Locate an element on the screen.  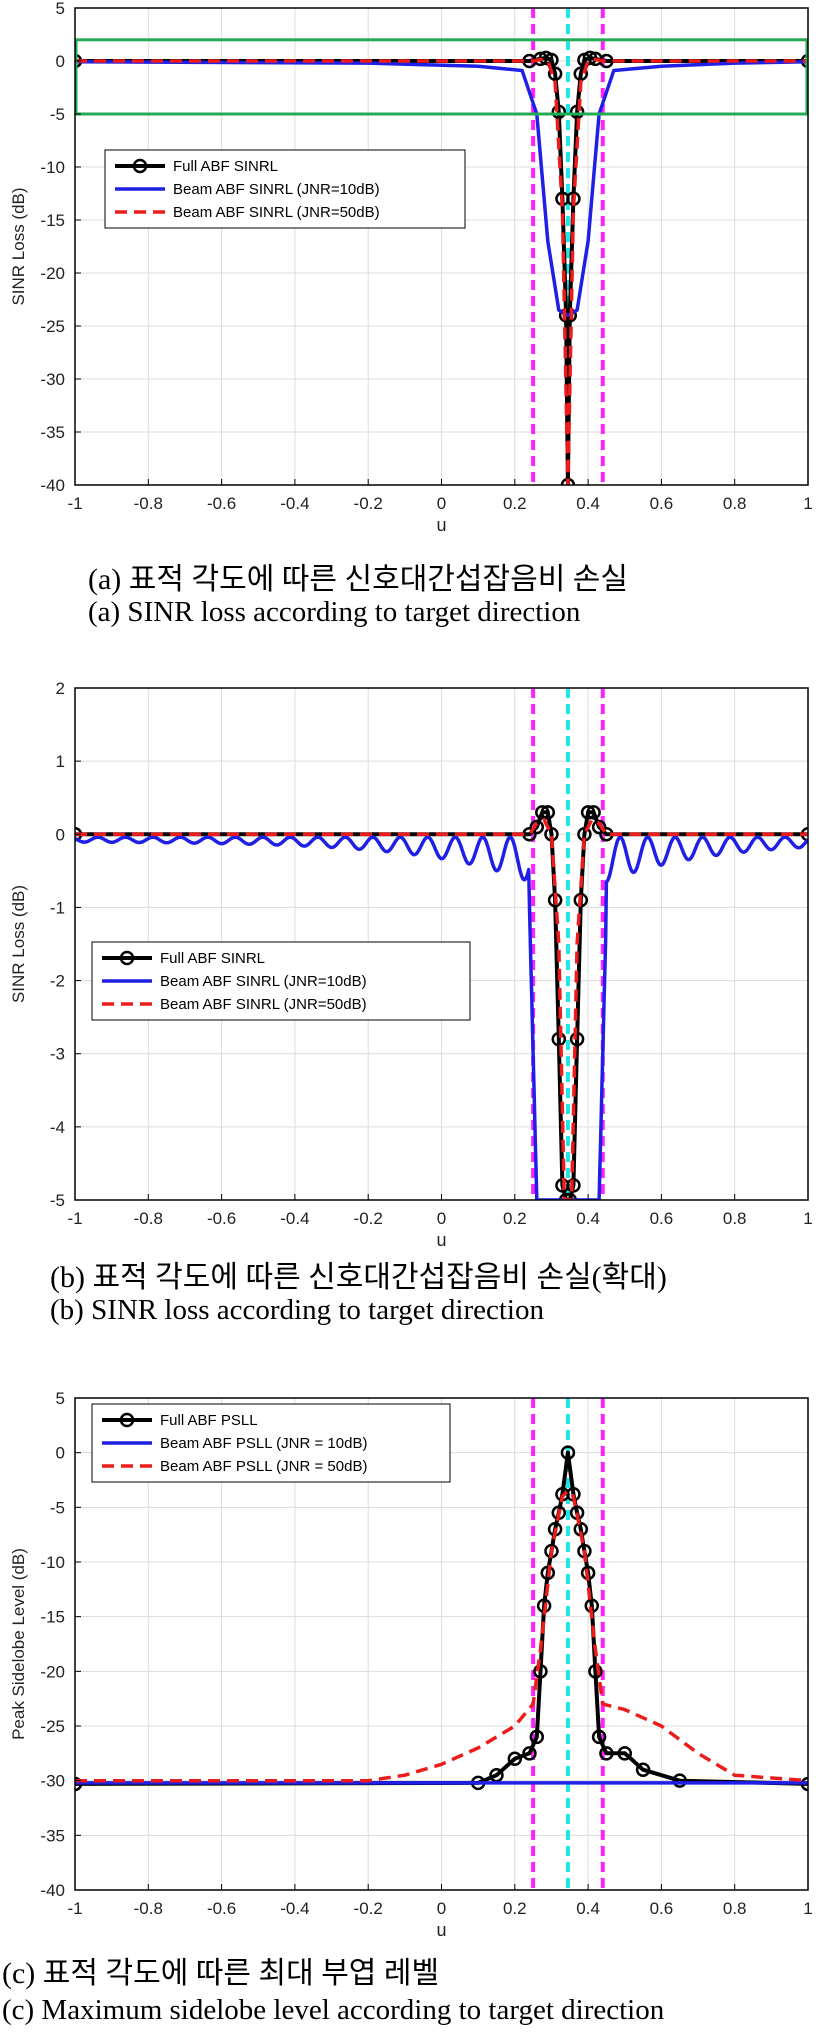
x-tick-label: 0.6 is located at coordinates (662, 1908).